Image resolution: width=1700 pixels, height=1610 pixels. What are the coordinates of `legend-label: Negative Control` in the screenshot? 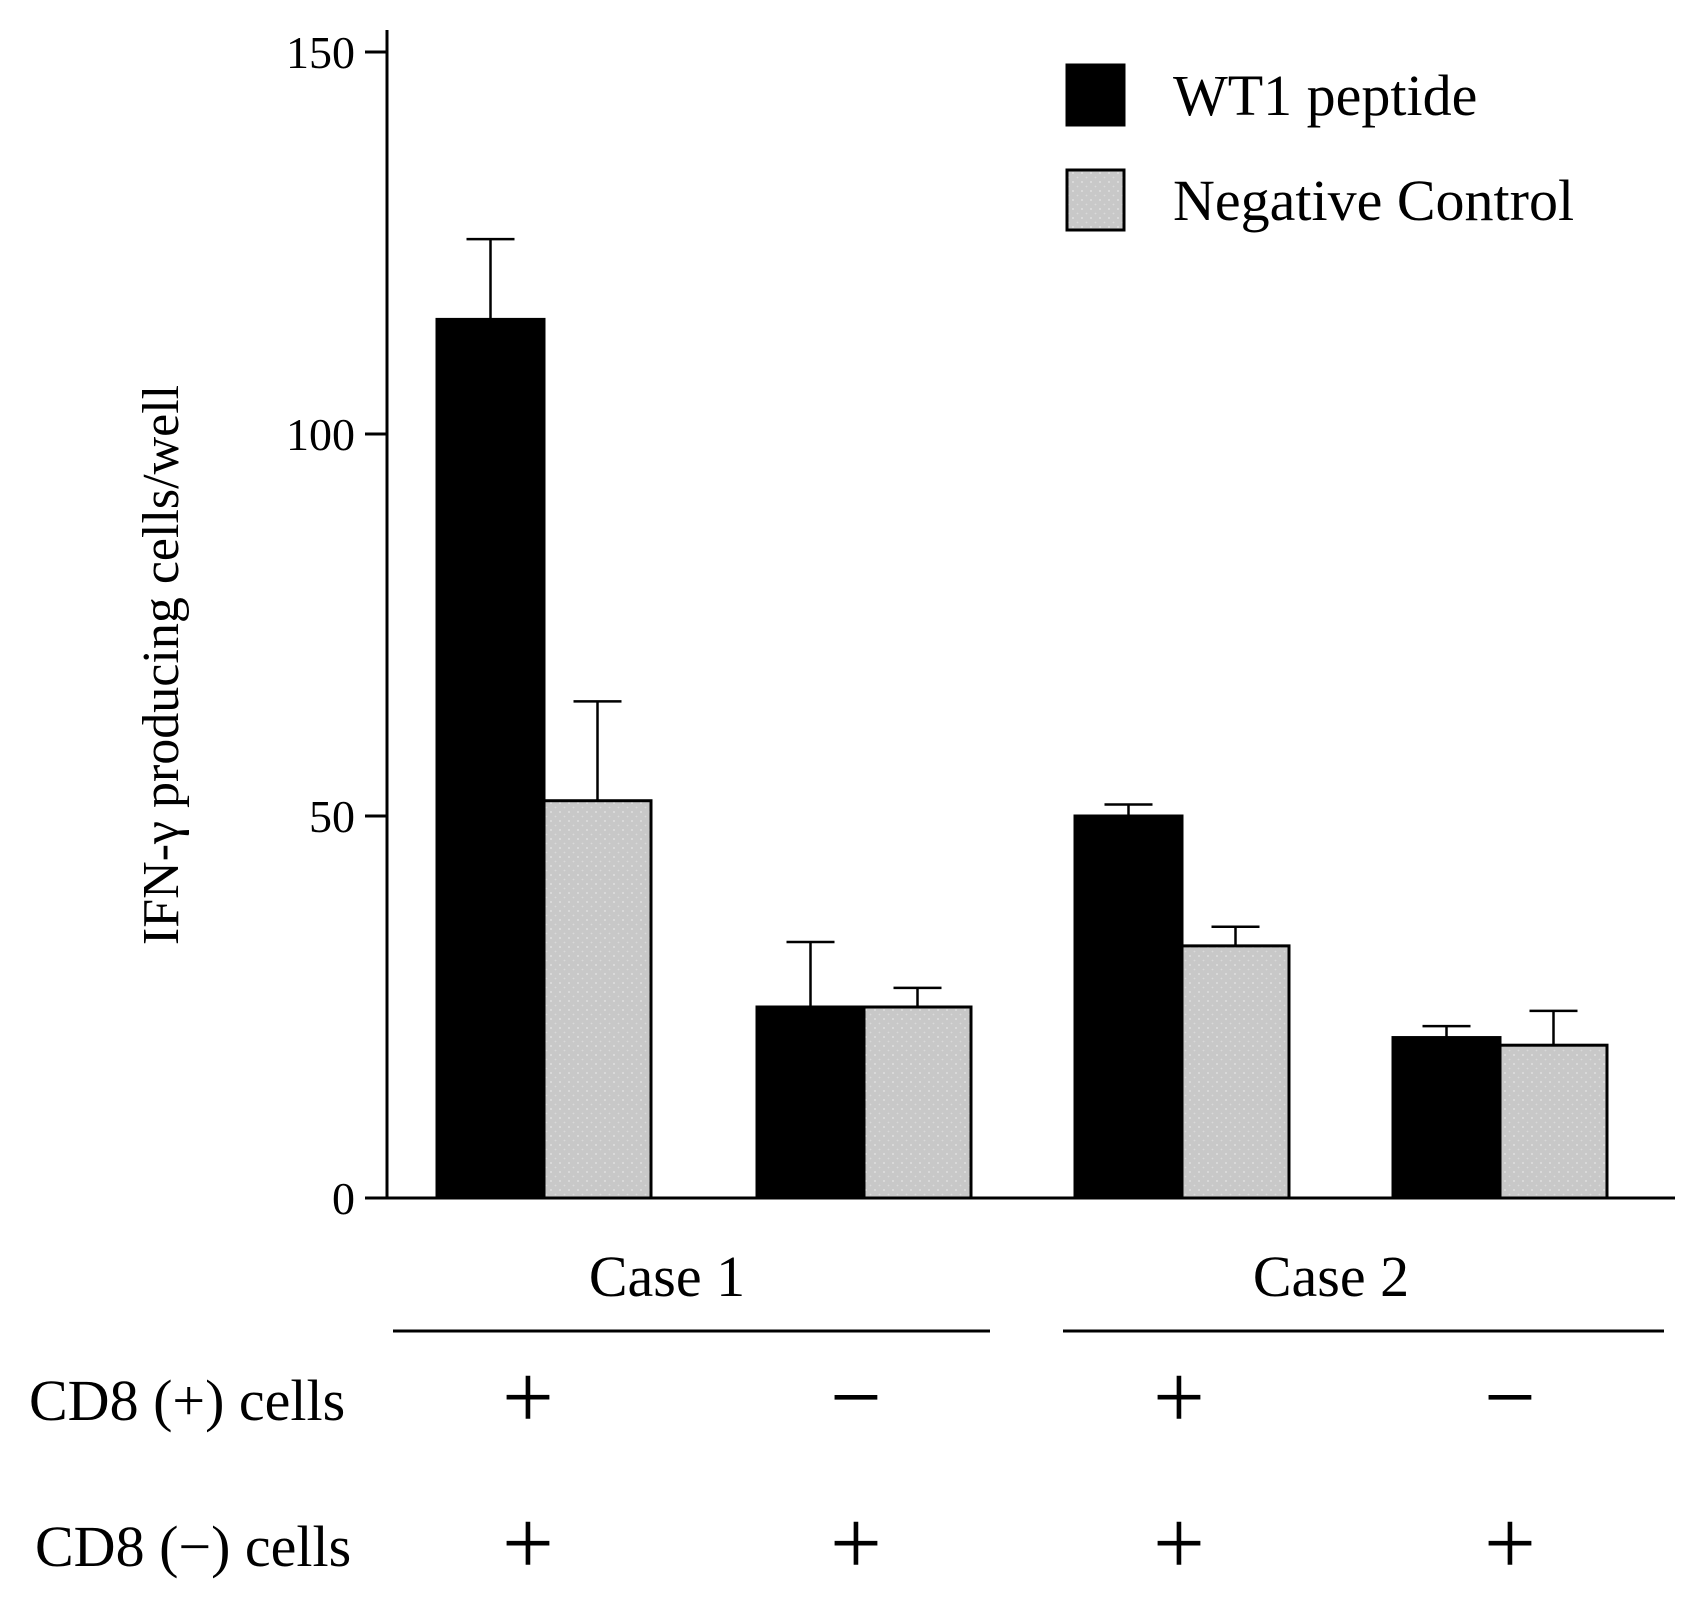 It's located at (1373, 200).